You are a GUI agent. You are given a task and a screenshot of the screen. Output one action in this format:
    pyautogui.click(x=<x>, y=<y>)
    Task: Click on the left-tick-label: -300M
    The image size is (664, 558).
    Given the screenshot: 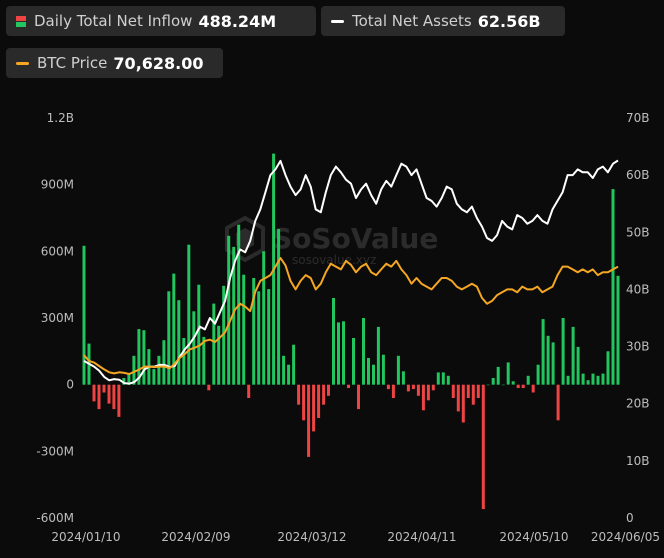 What is the action you would take?
    pyautogui.click(x=55, y=451)
    